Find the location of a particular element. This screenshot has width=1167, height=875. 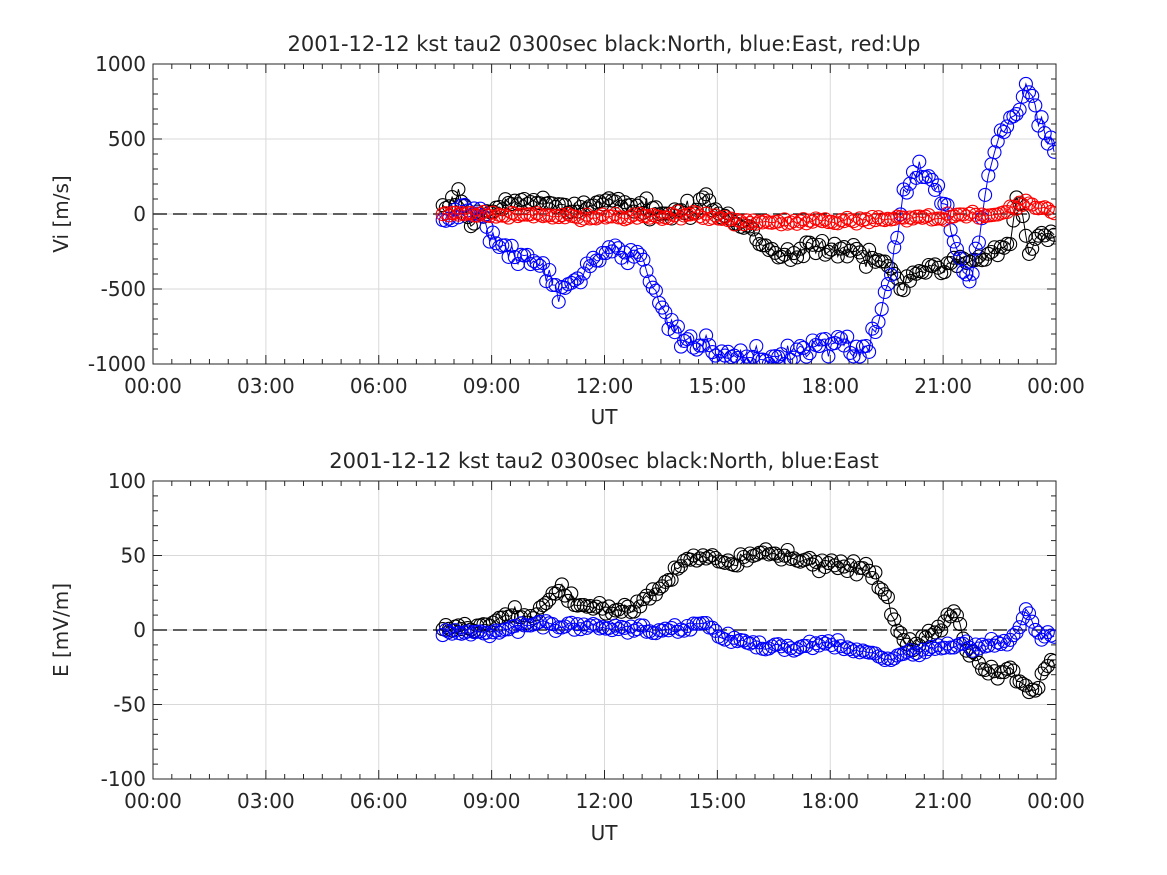

efield-x-tick-label: 09:00 is located at coordinates (492, 801).